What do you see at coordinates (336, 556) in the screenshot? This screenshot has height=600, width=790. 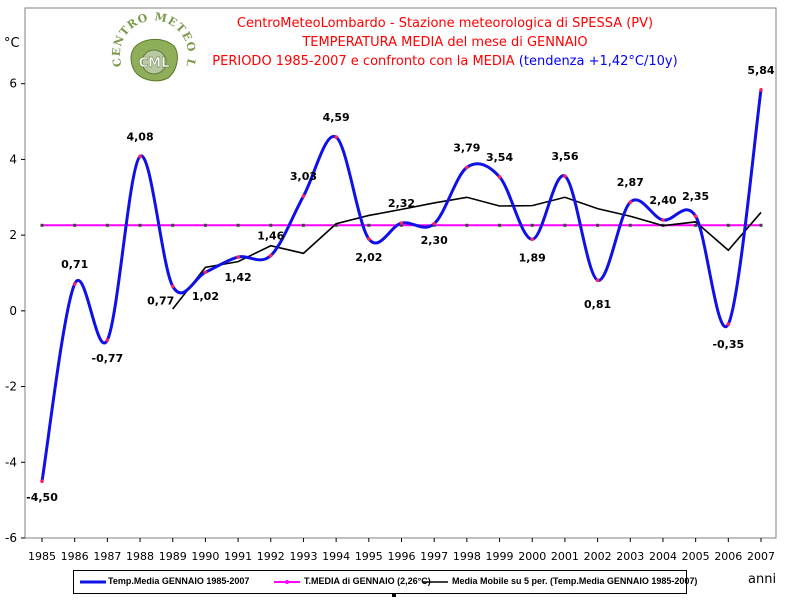 I see `x-tick-label: 1994` at bounding box center [336, 556].